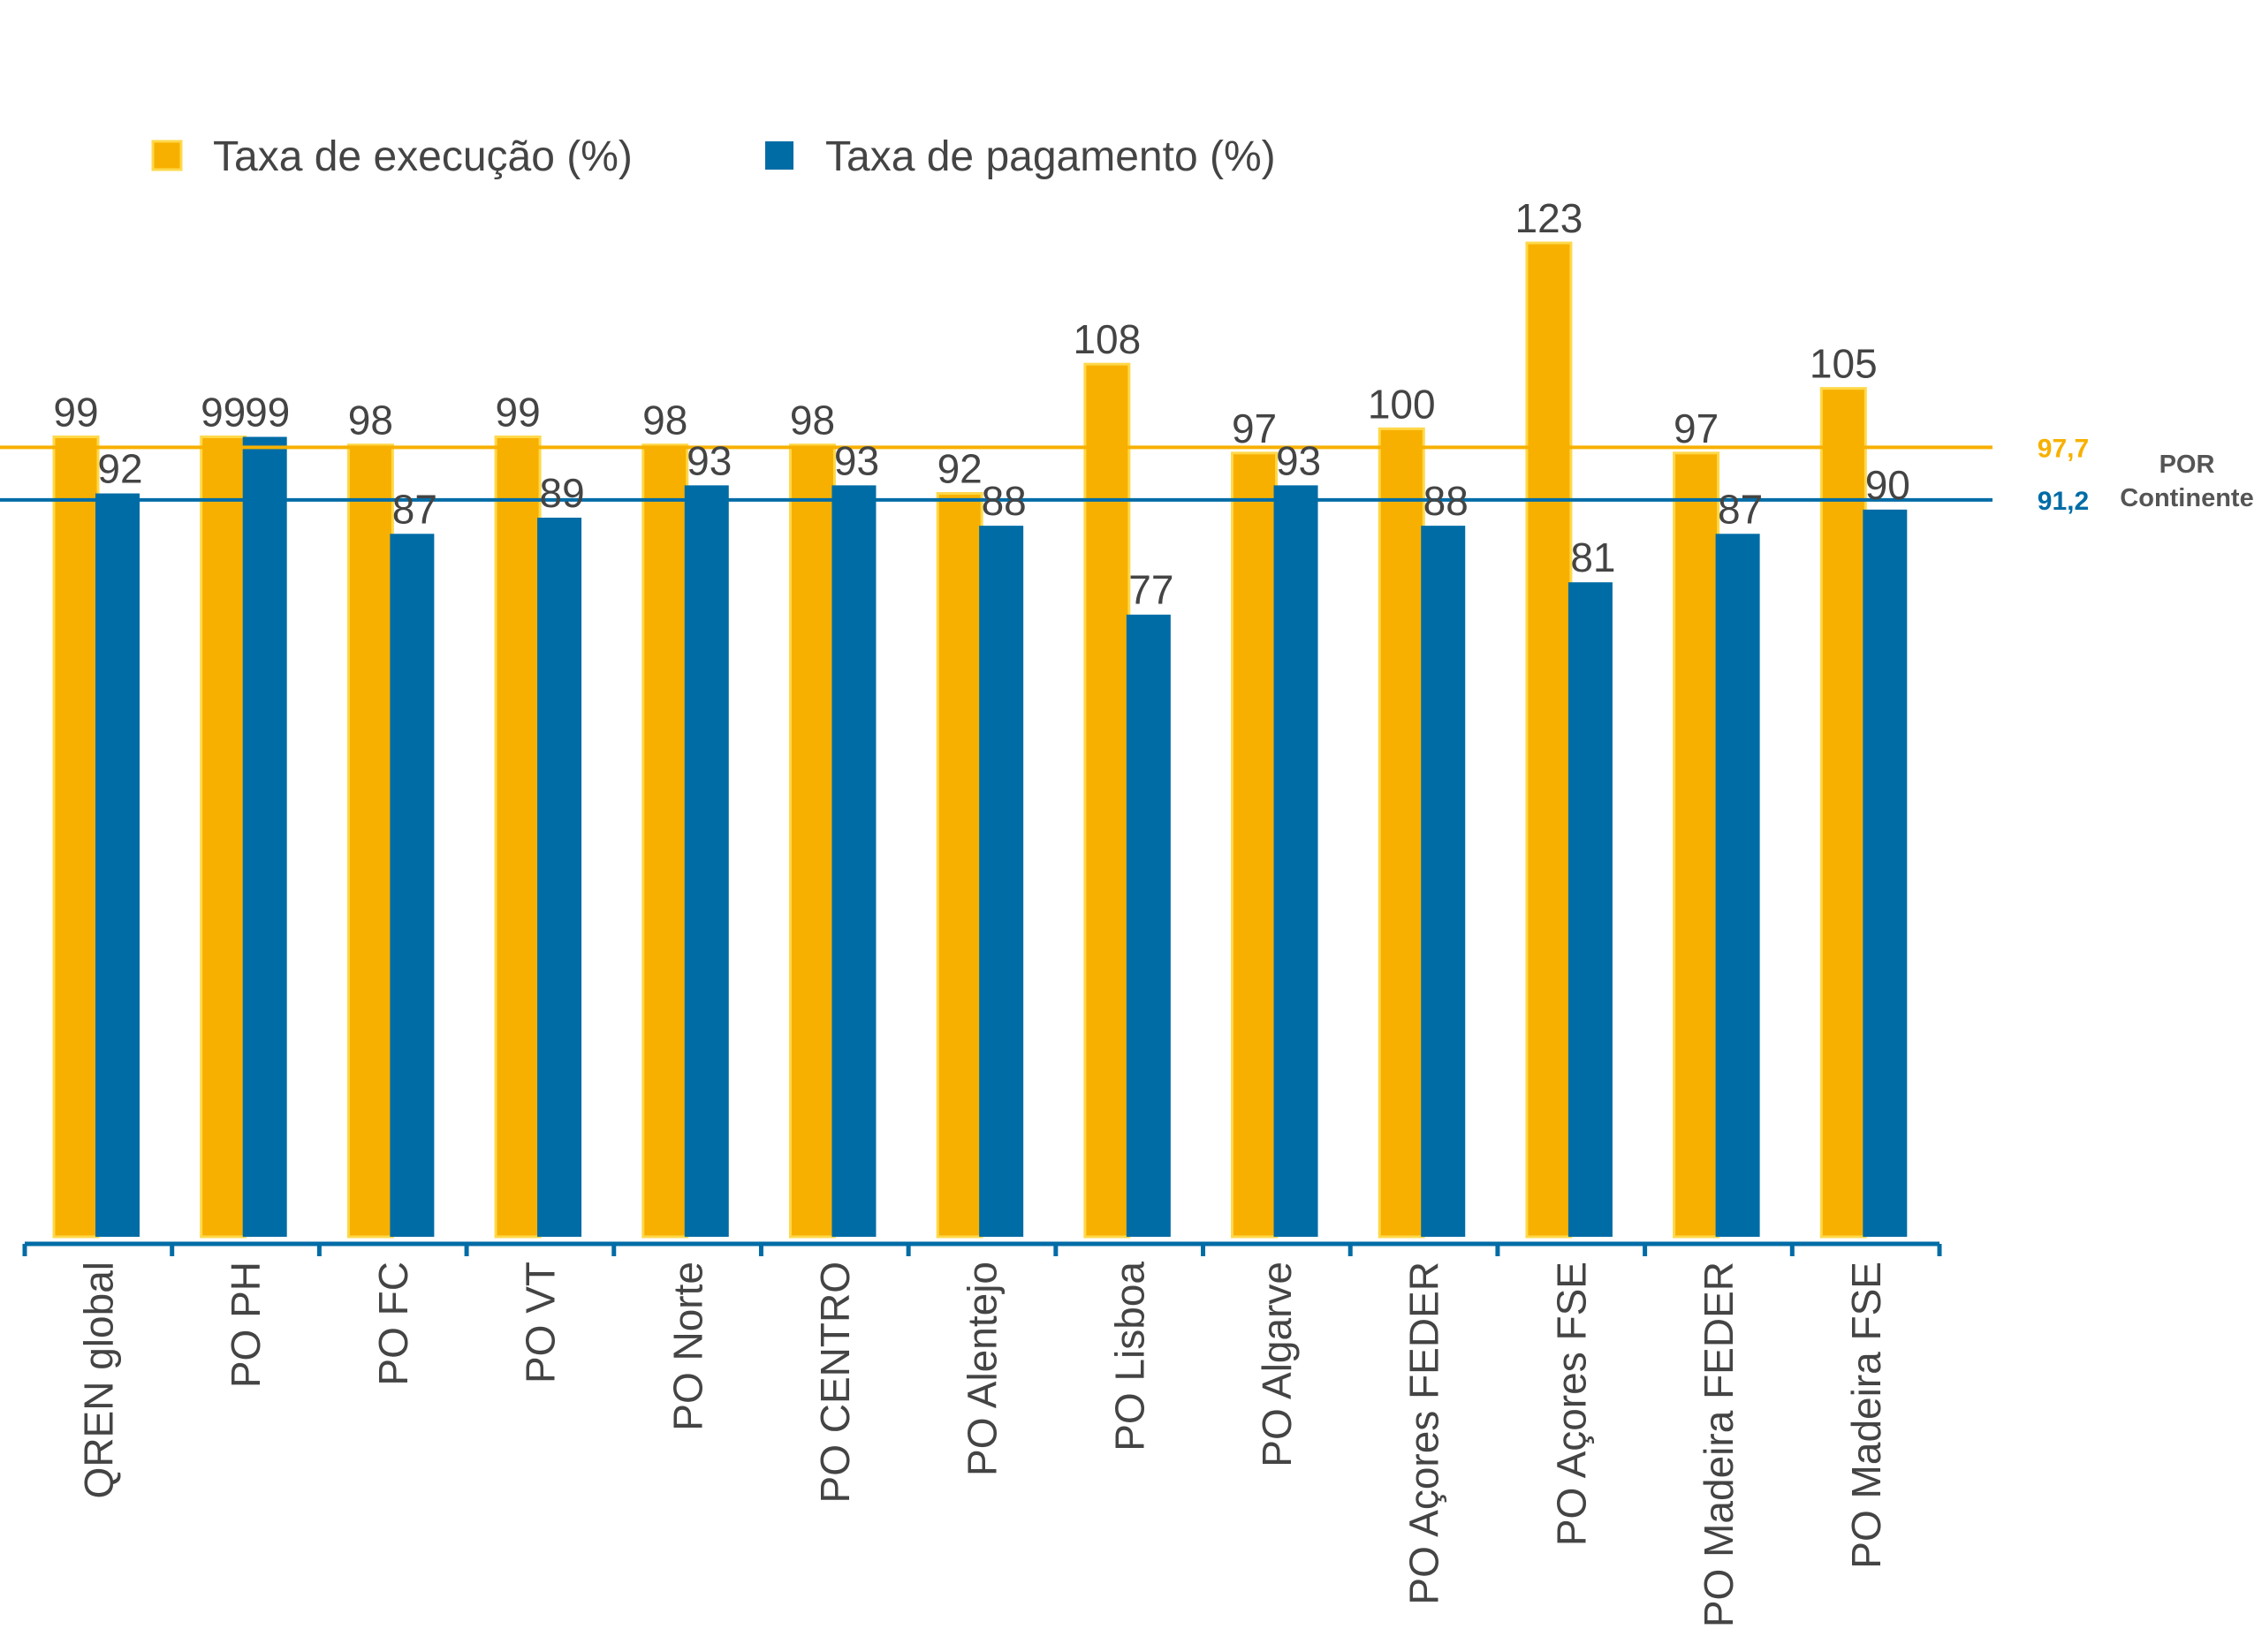  What do you see at coordinates (983, 1369) in the screenshot?
I see `x-tick-label-po-alentejo: PO Alentejo` at bounding box center [983, 1369].